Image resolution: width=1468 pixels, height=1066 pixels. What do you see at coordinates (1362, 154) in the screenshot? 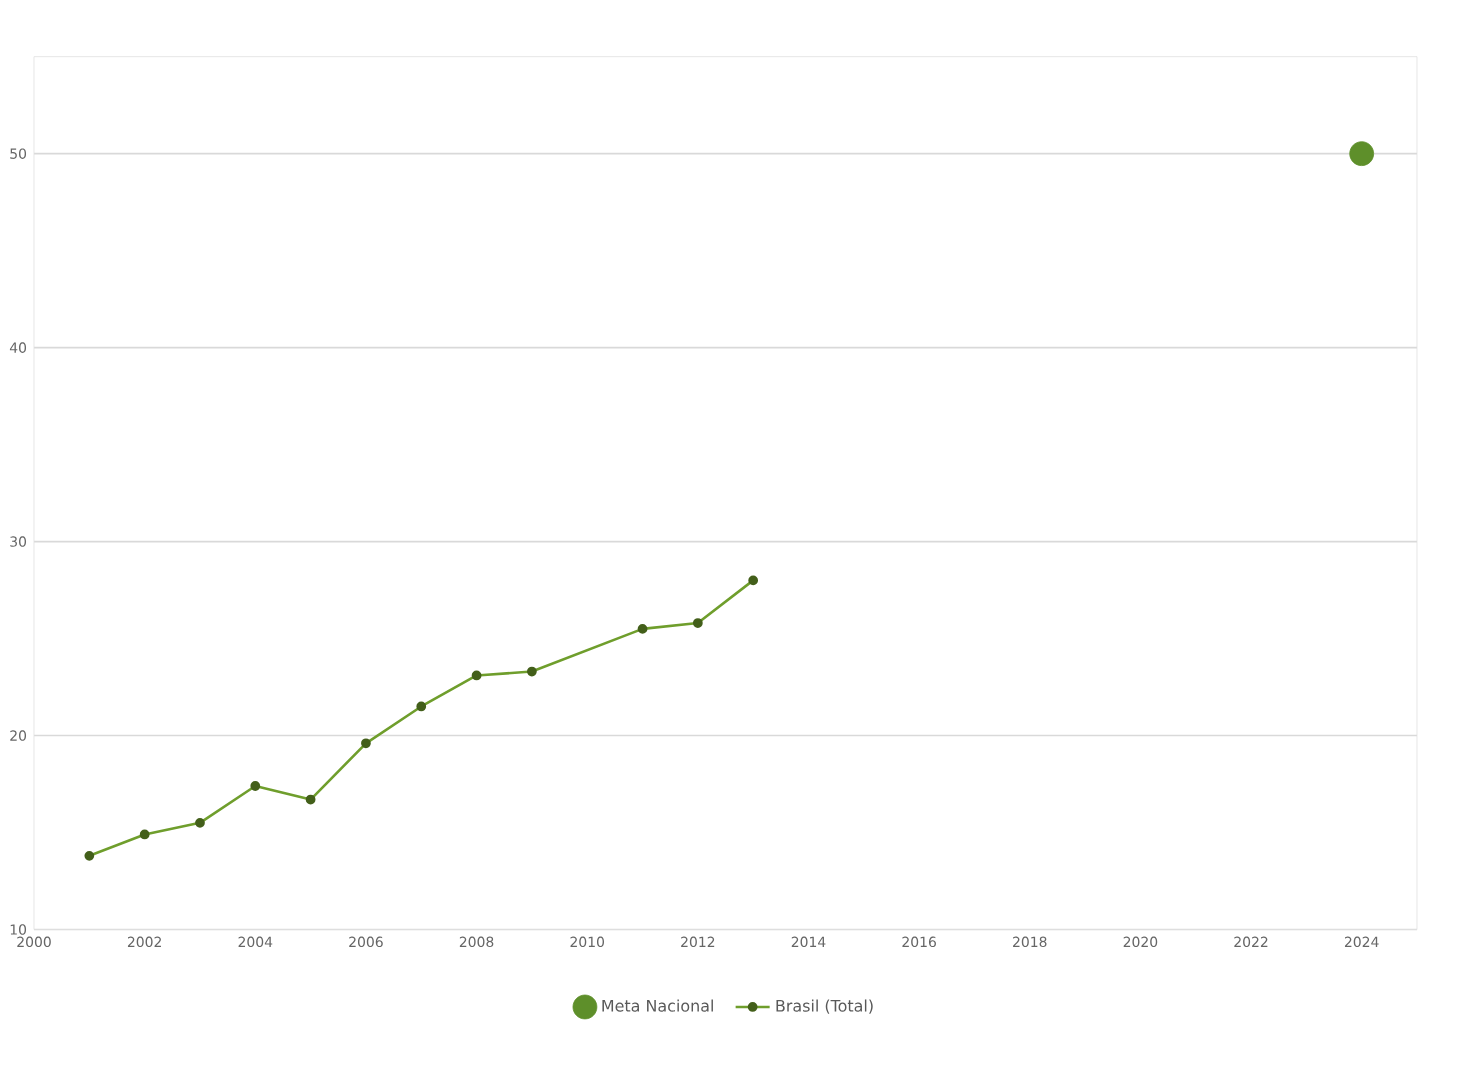
I see `point` at bounding box center [1362, 154].